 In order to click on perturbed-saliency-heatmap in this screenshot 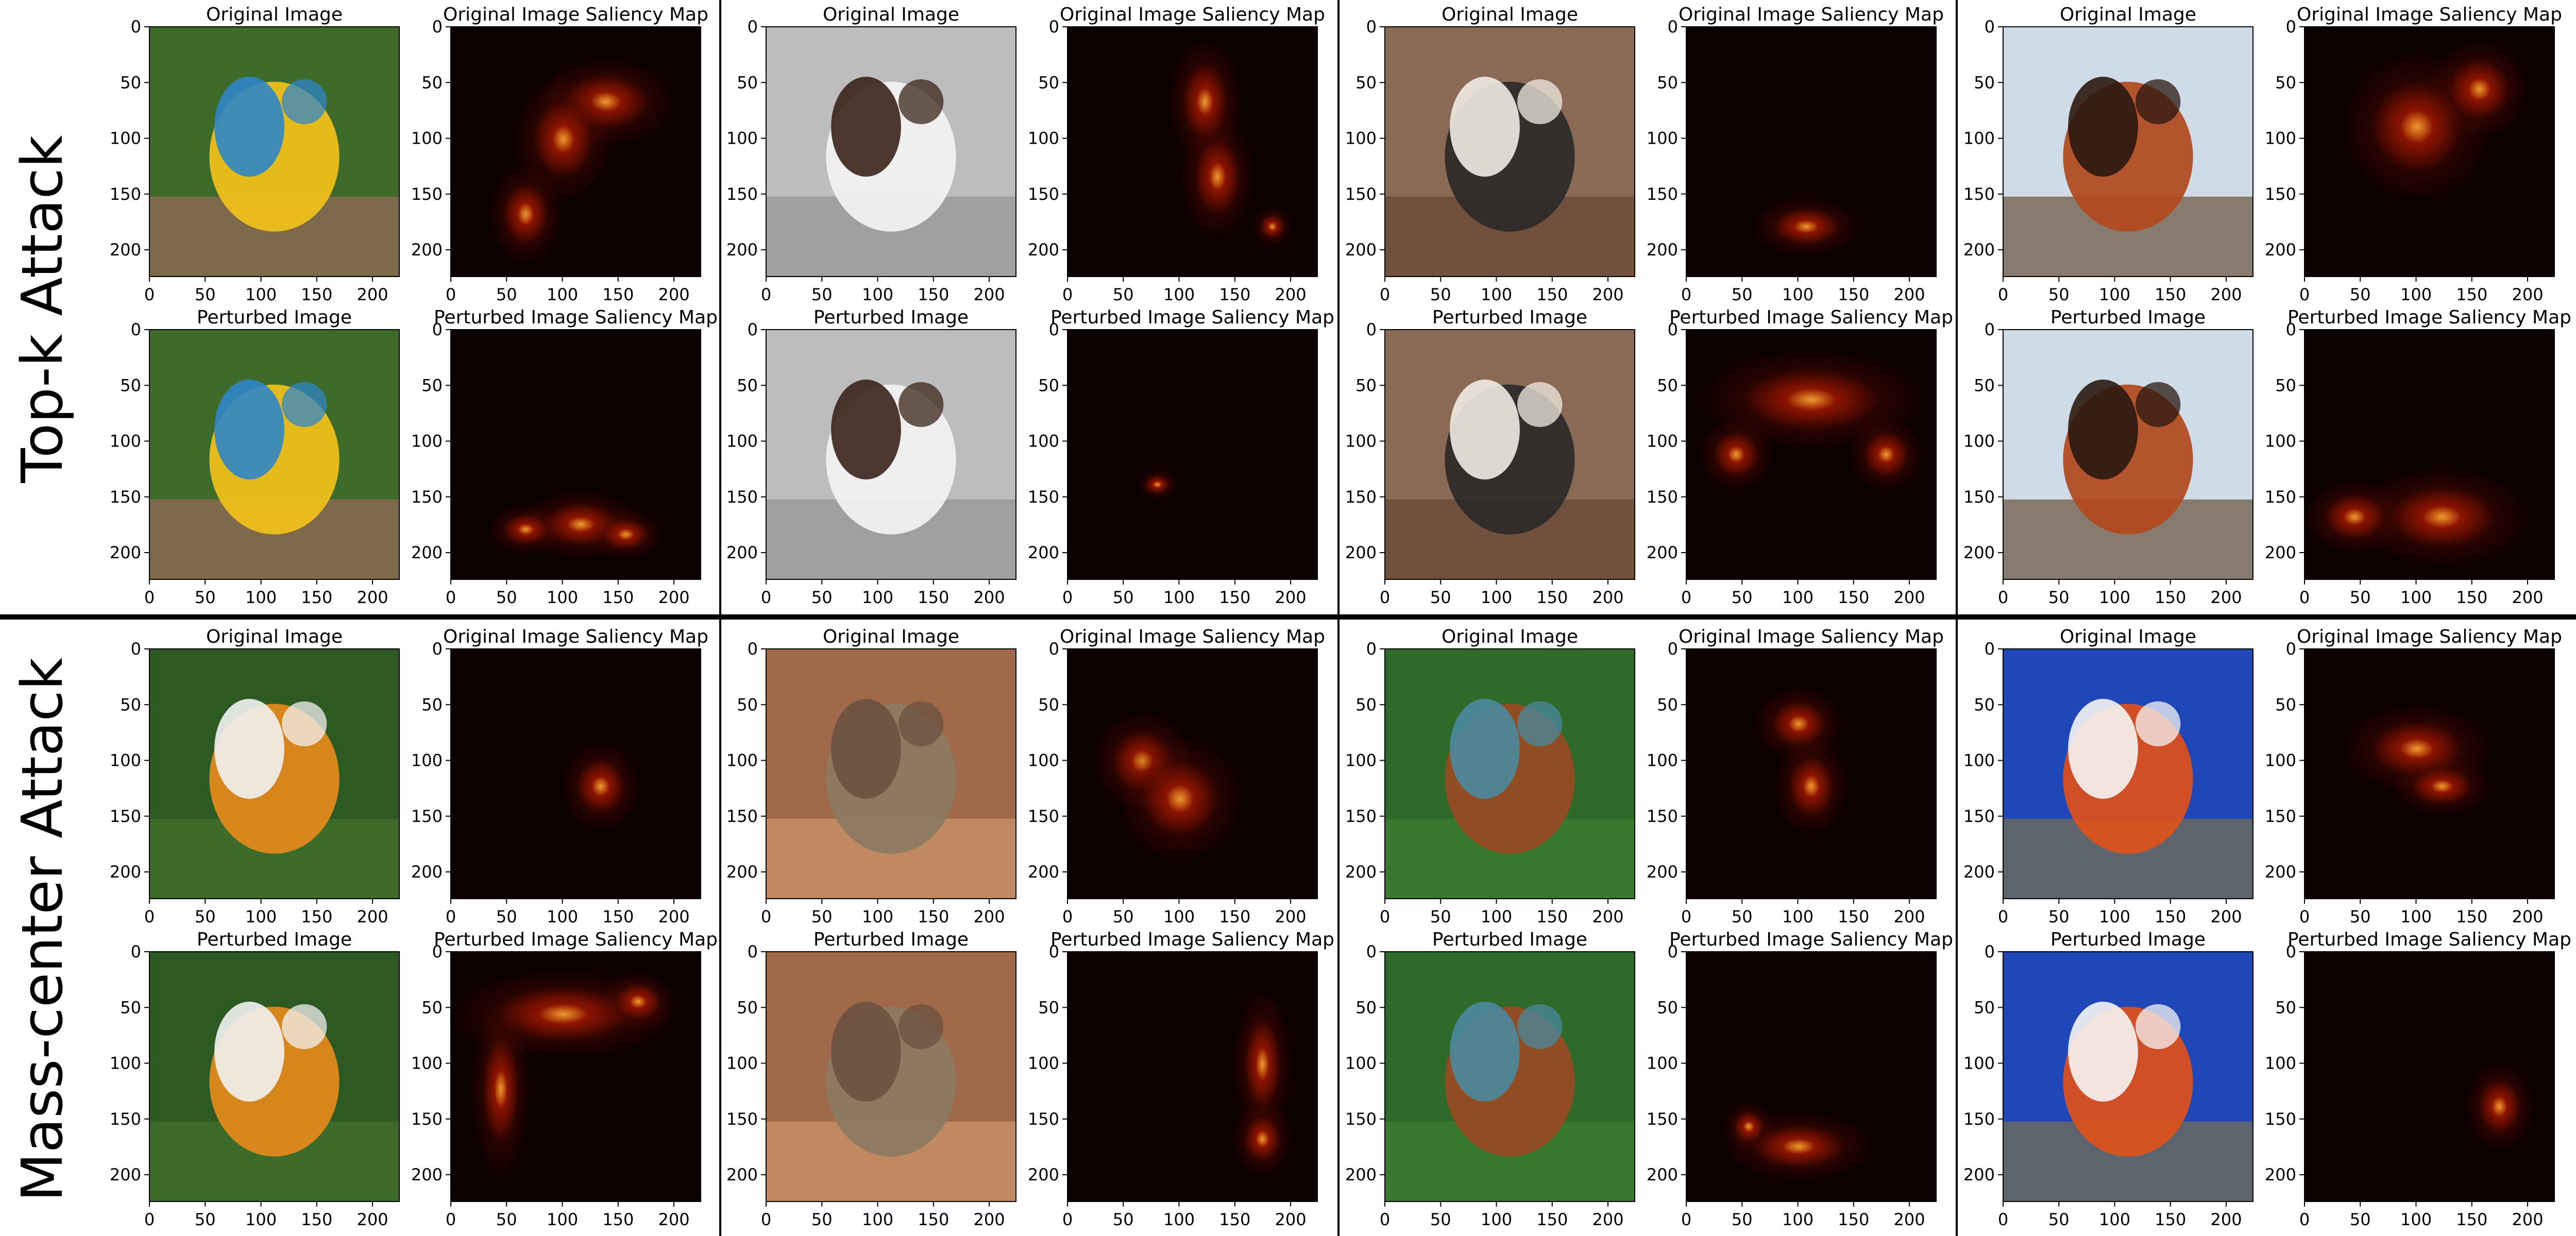, I will do `click(1192, 1076)`.